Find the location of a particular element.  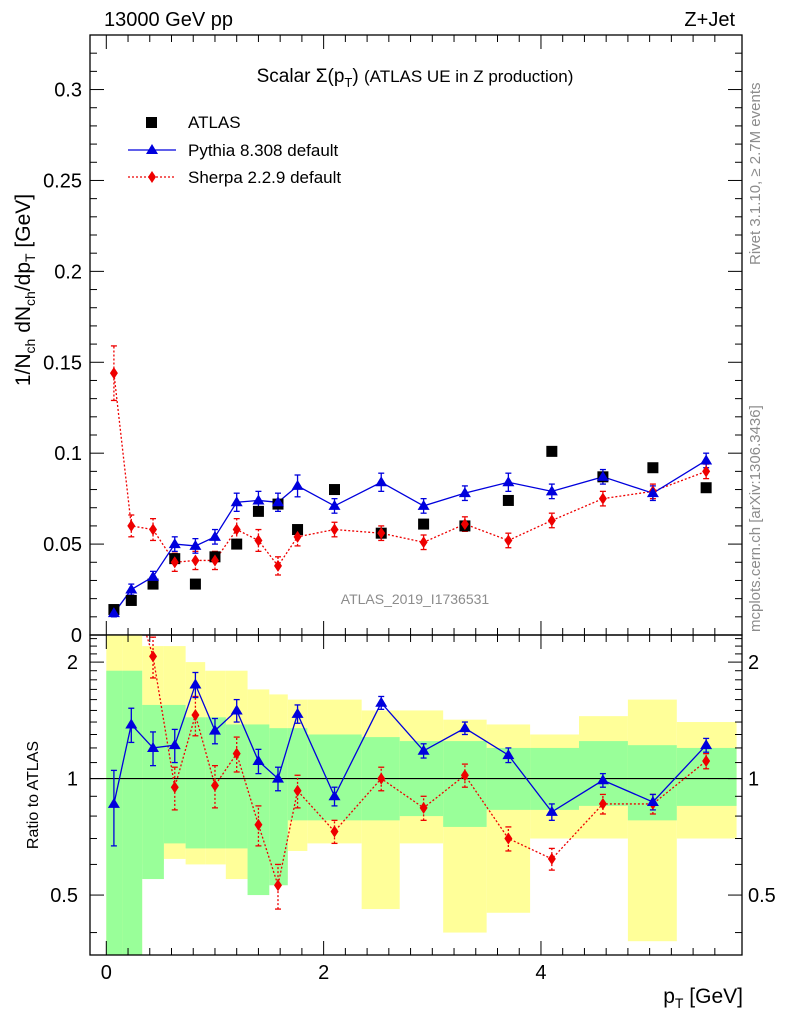

y-tick-label: 0 is located at coordinates (76, 636).